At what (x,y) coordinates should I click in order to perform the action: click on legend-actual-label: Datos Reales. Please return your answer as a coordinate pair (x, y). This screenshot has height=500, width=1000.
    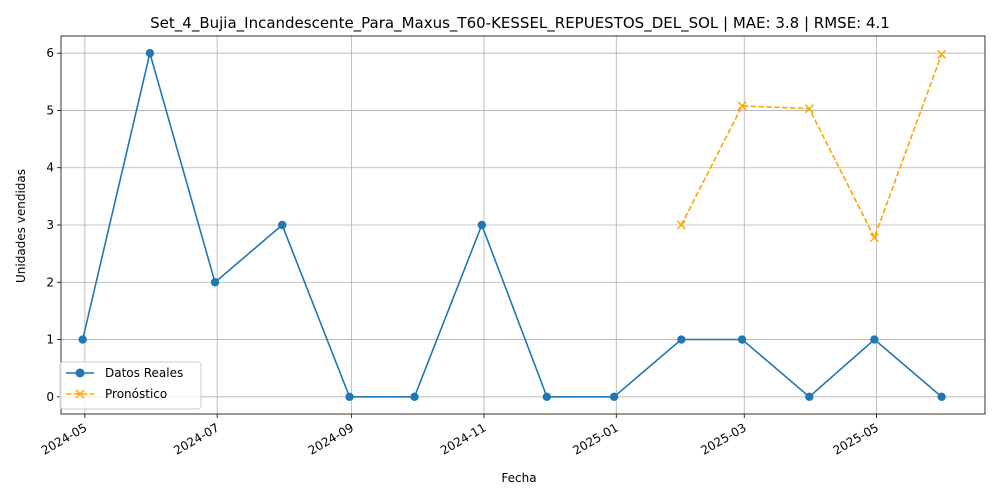
    Looking at the image, I should click on (144, 373).